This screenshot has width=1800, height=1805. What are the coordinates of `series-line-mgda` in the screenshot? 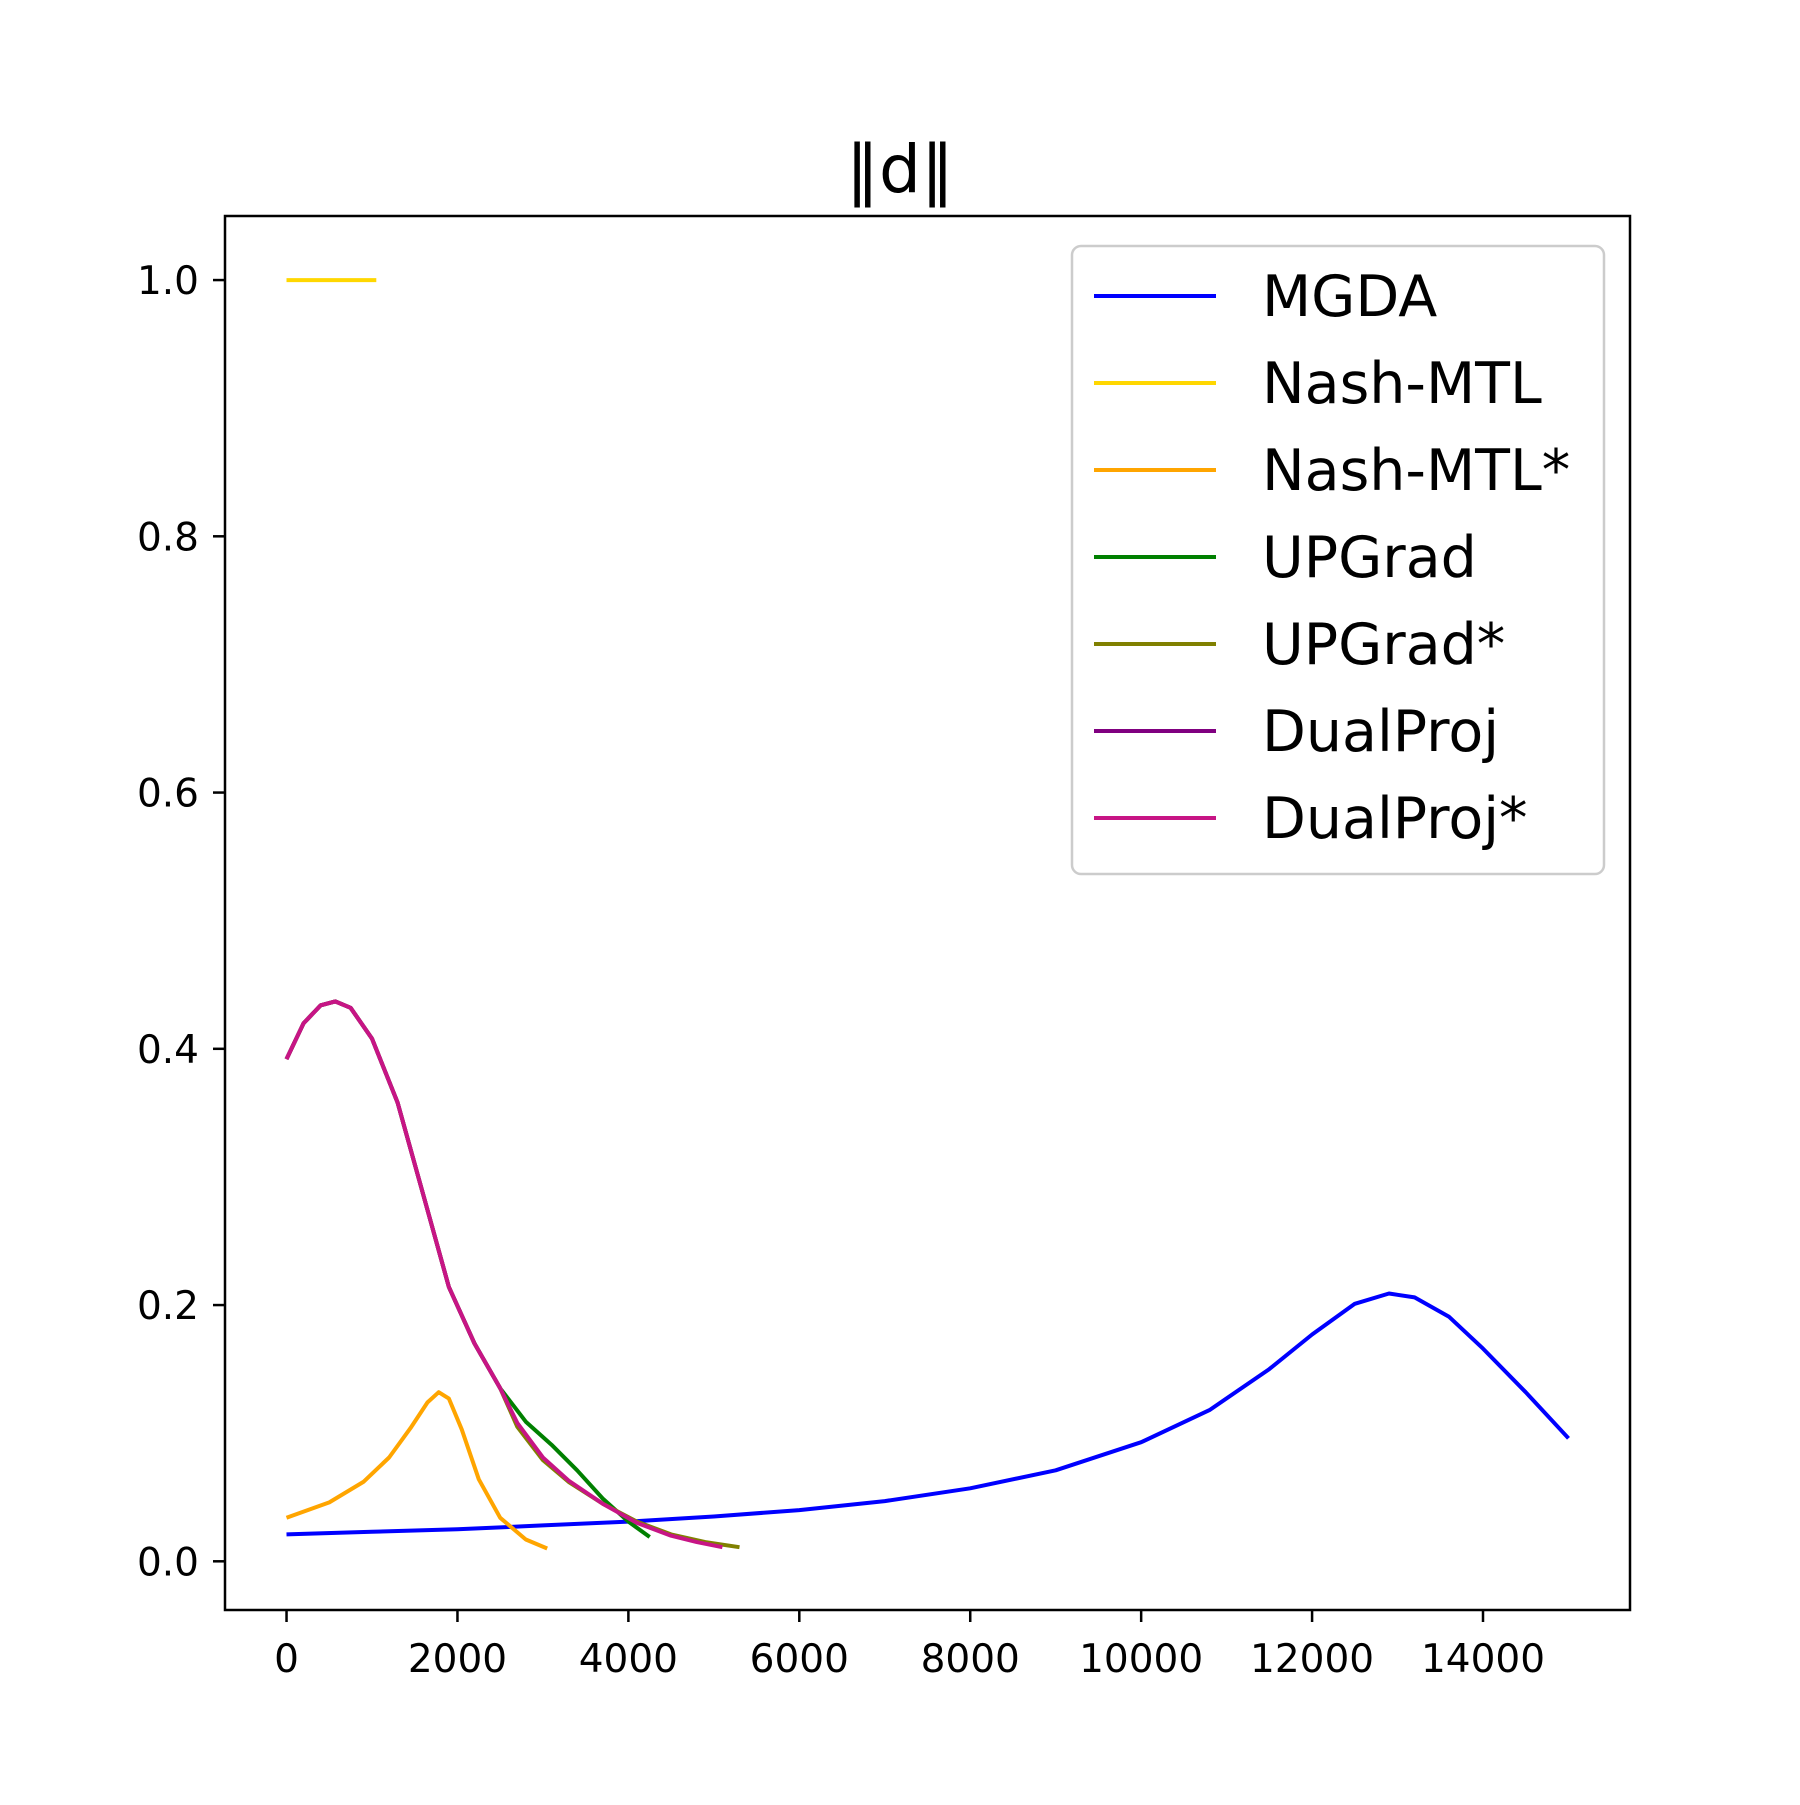 It's located at (928, 1414).